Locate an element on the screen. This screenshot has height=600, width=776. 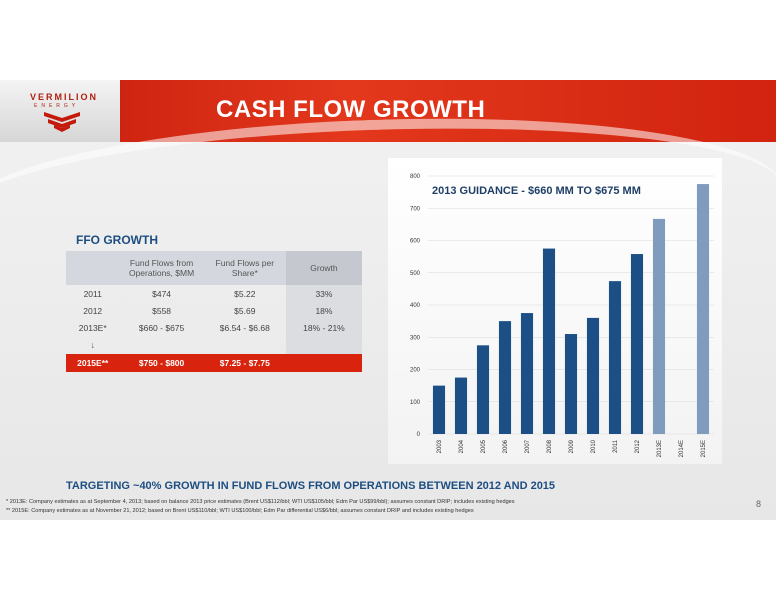
bar-2006 is located at coordinates (505, 377).